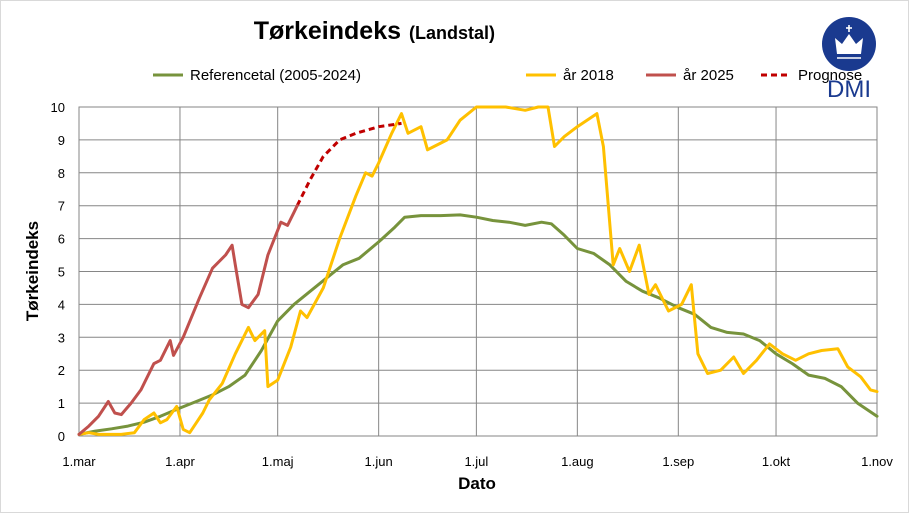 This screenshot has width=909, height=517. I want to click on x-axis-label: Dato, so click(477, 483).